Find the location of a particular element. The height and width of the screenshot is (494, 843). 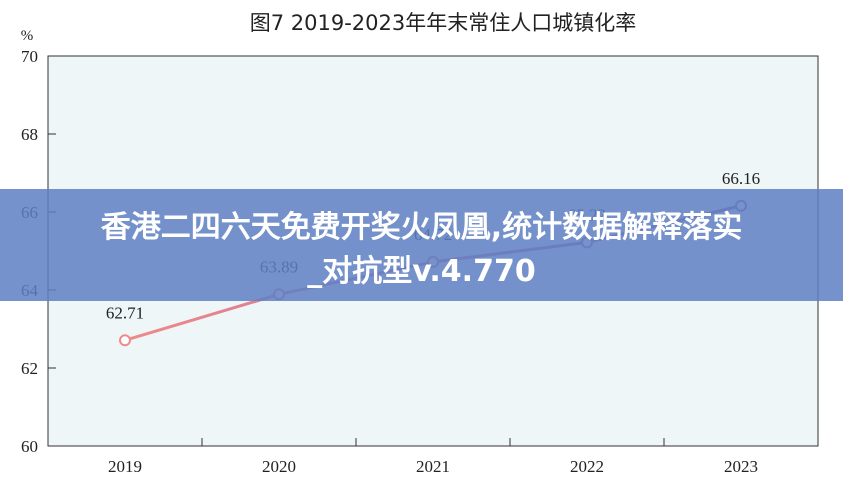

overlay-text-line2: _对抗型v.4.770 is located at coordinates (421, 271).